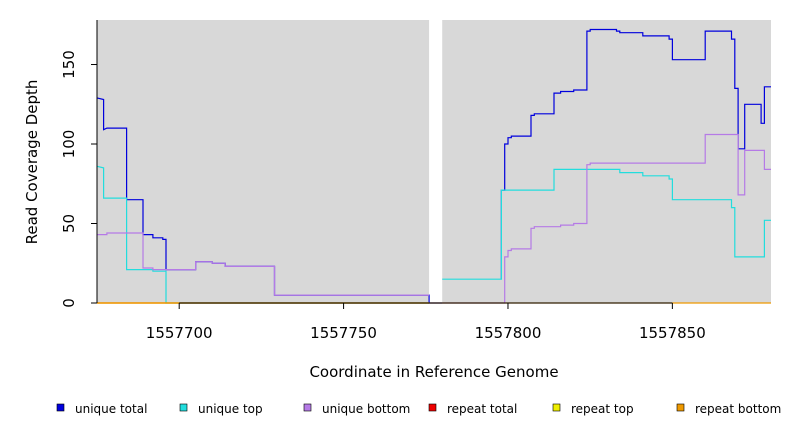  What do you see at coordinates (69, 144) in the screenshot?
I see `y-tick-label-100: 100` at bounding box center [69, 144].